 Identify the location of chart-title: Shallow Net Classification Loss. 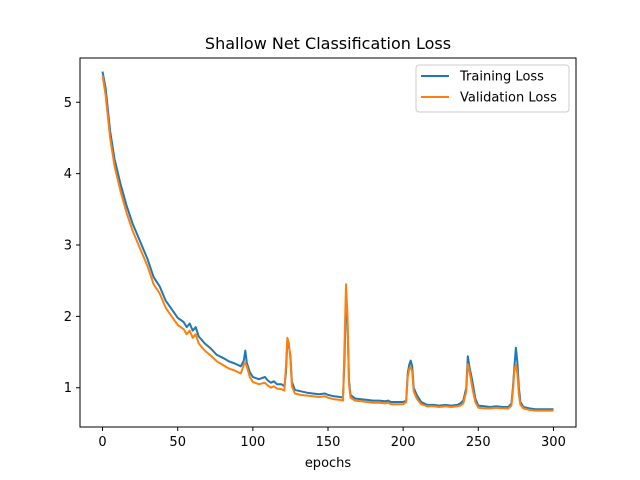
(328, 43).